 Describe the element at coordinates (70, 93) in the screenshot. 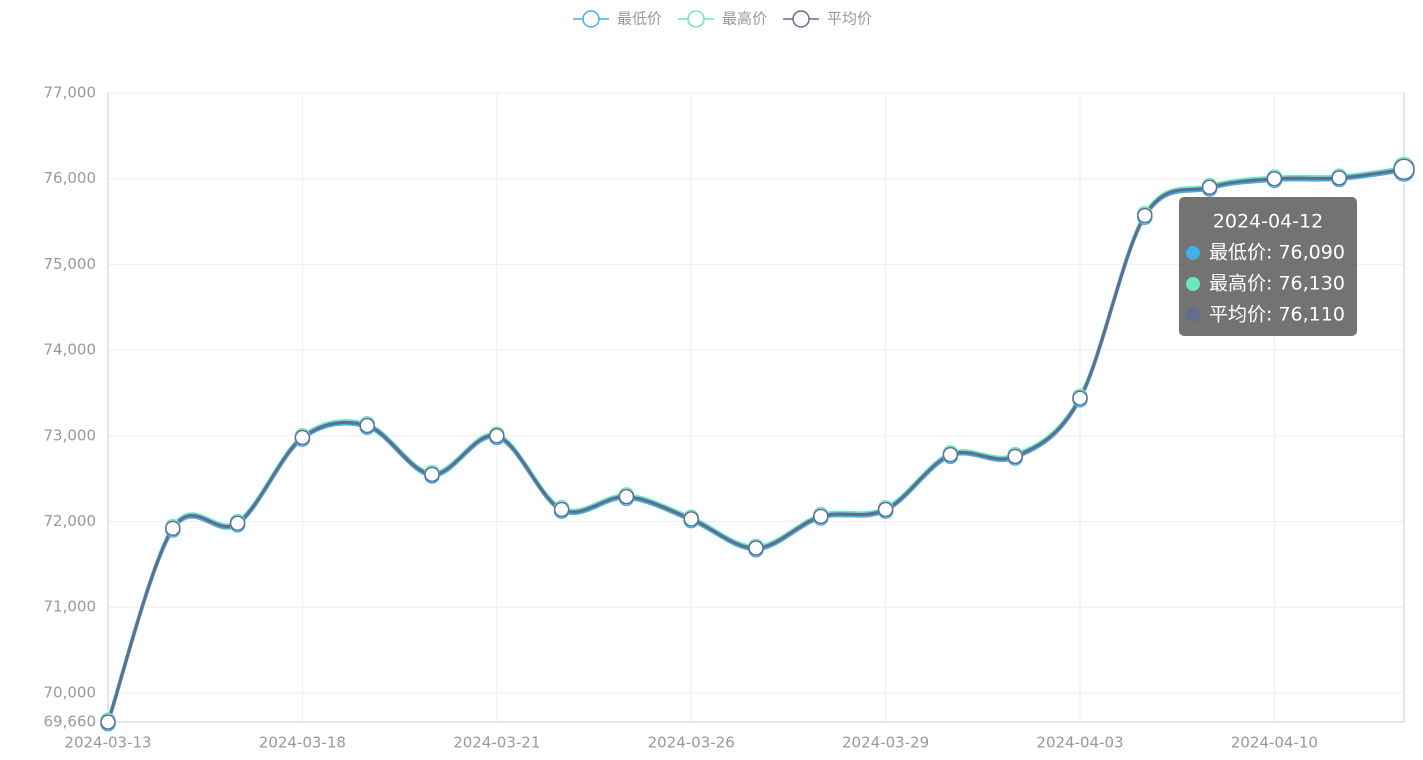

I see `y-tick-label: 77,000` at that location.